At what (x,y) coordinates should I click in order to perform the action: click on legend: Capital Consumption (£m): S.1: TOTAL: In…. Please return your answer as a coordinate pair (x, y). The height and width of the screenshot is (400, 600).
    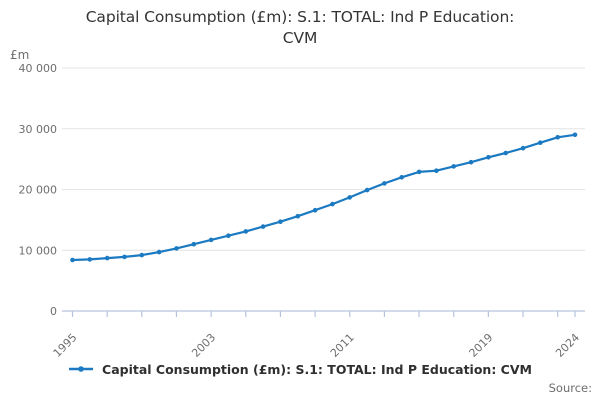
    Looking at the image, I should click on (300, 369).